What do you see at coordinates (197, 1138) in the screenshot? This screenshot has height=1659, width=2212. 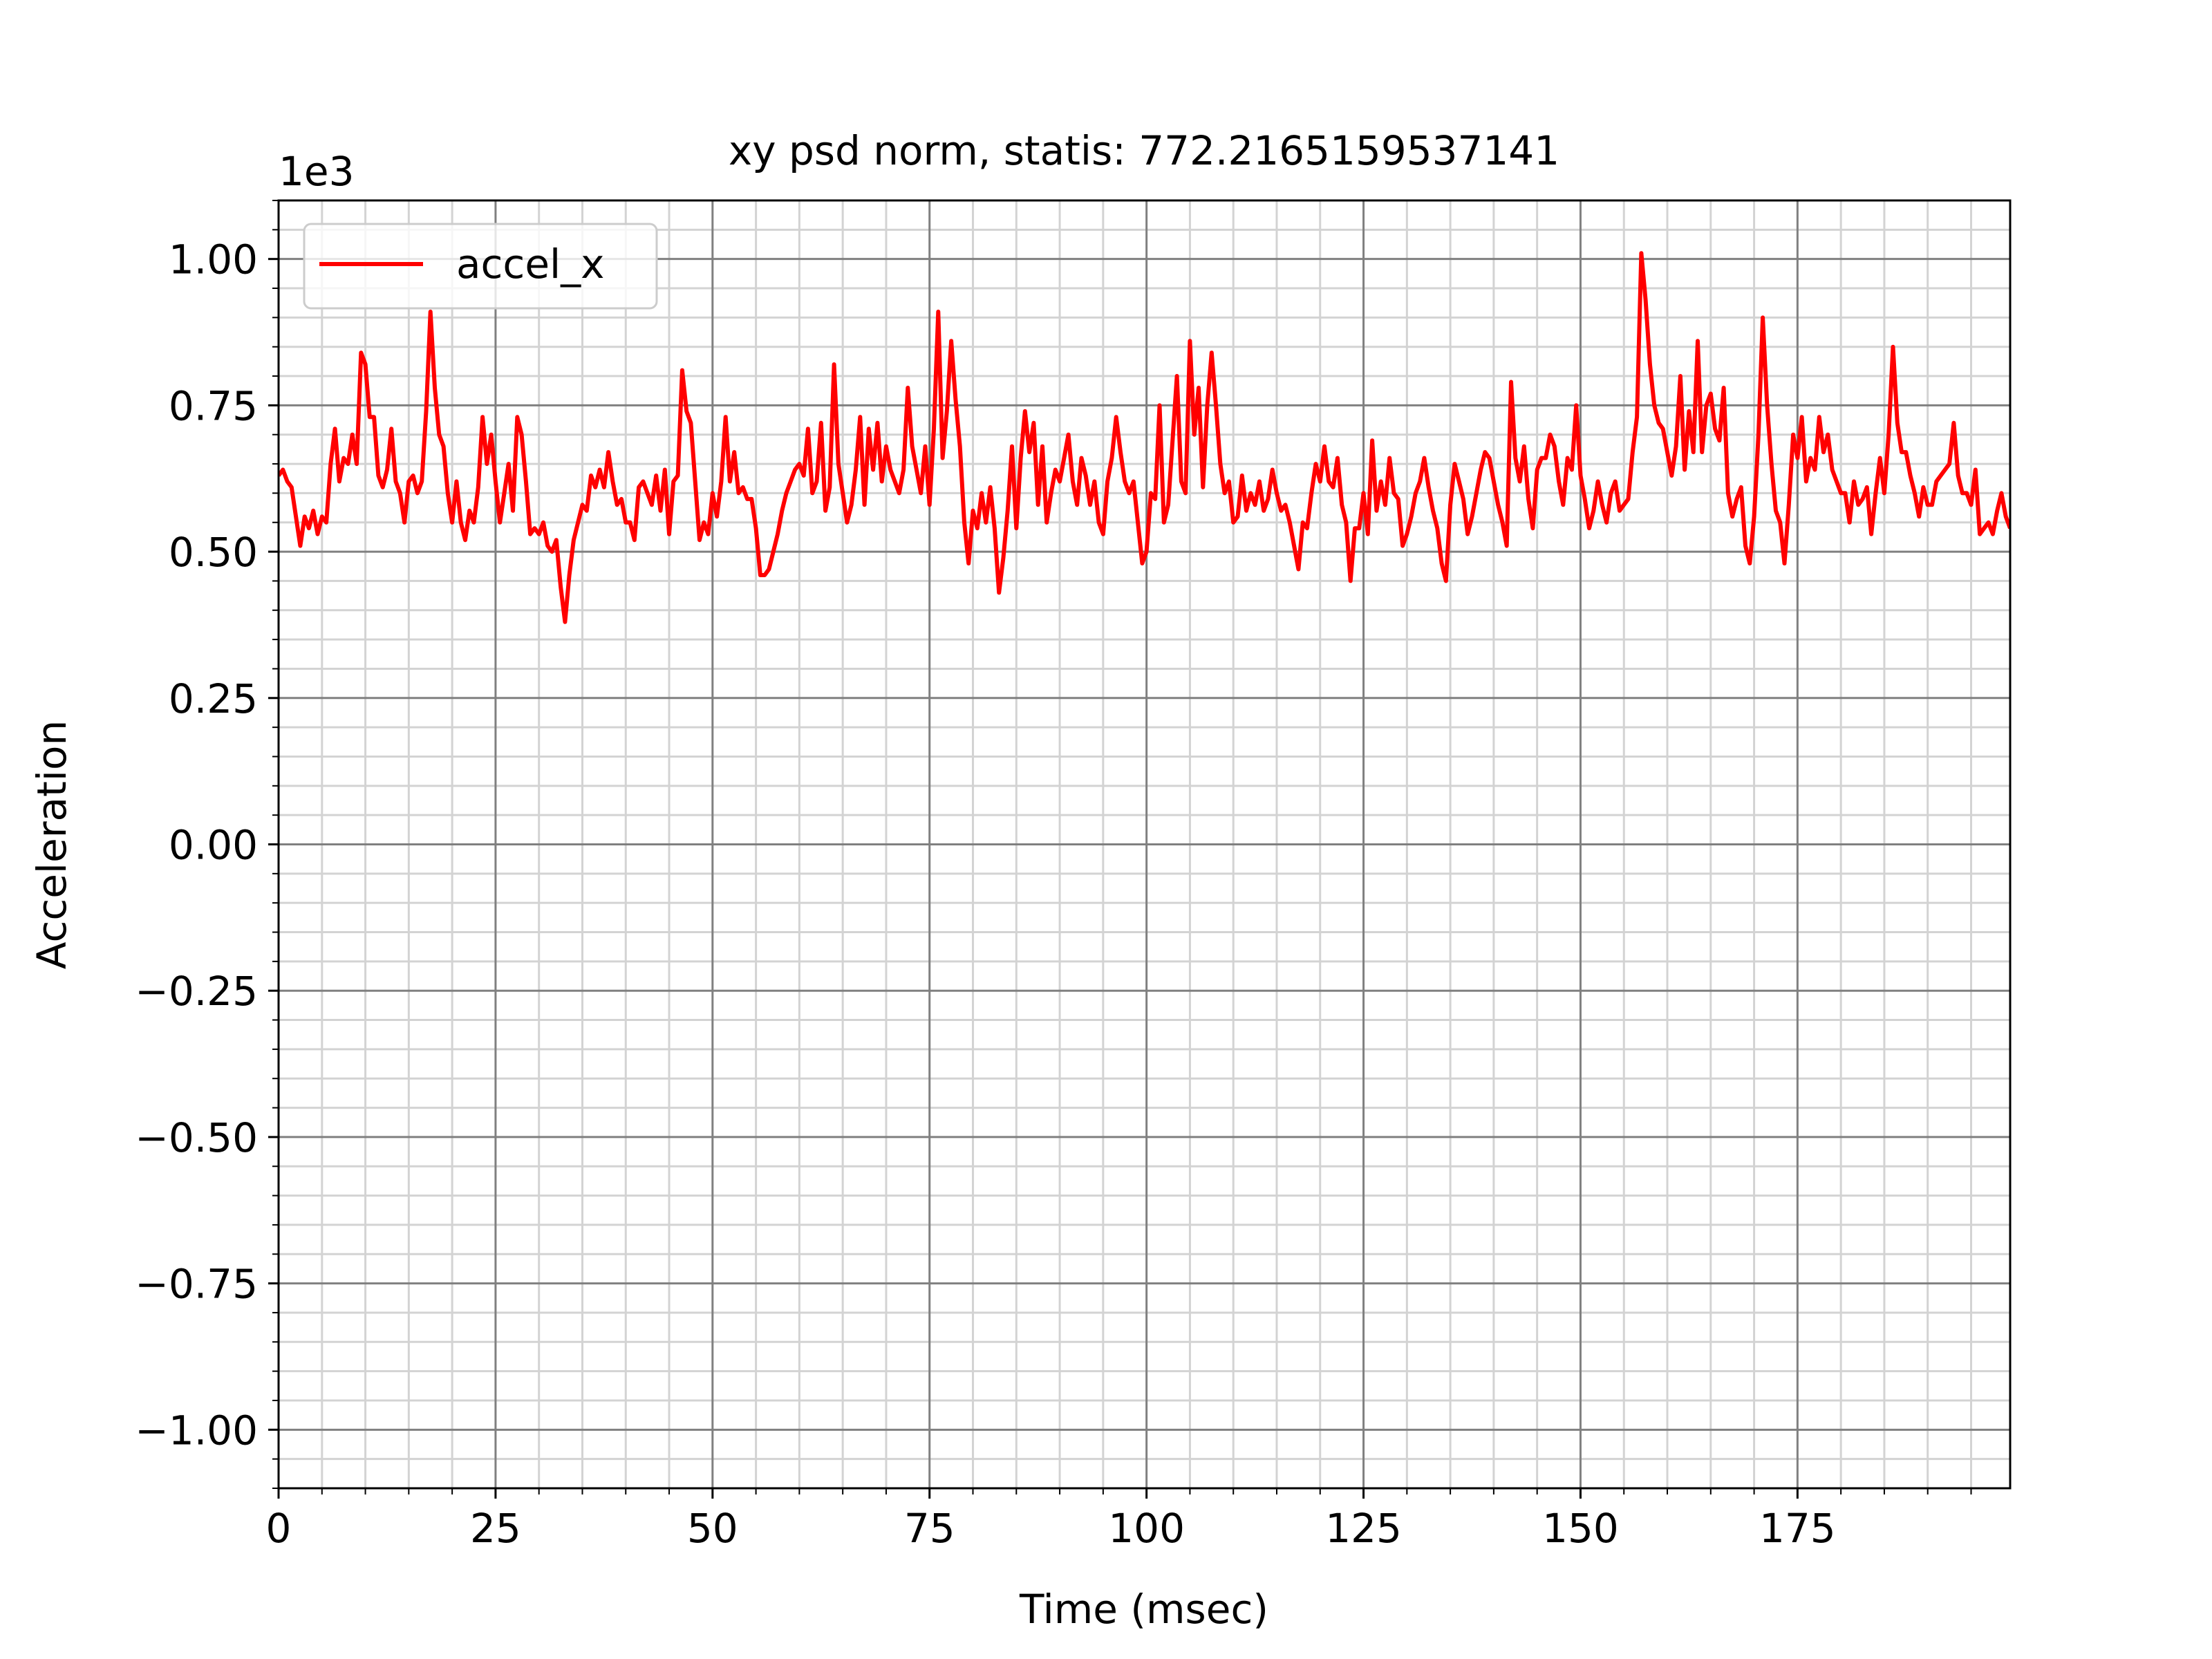 I see `y-tick-label: −0.50` at bounding box center [197, 1138].